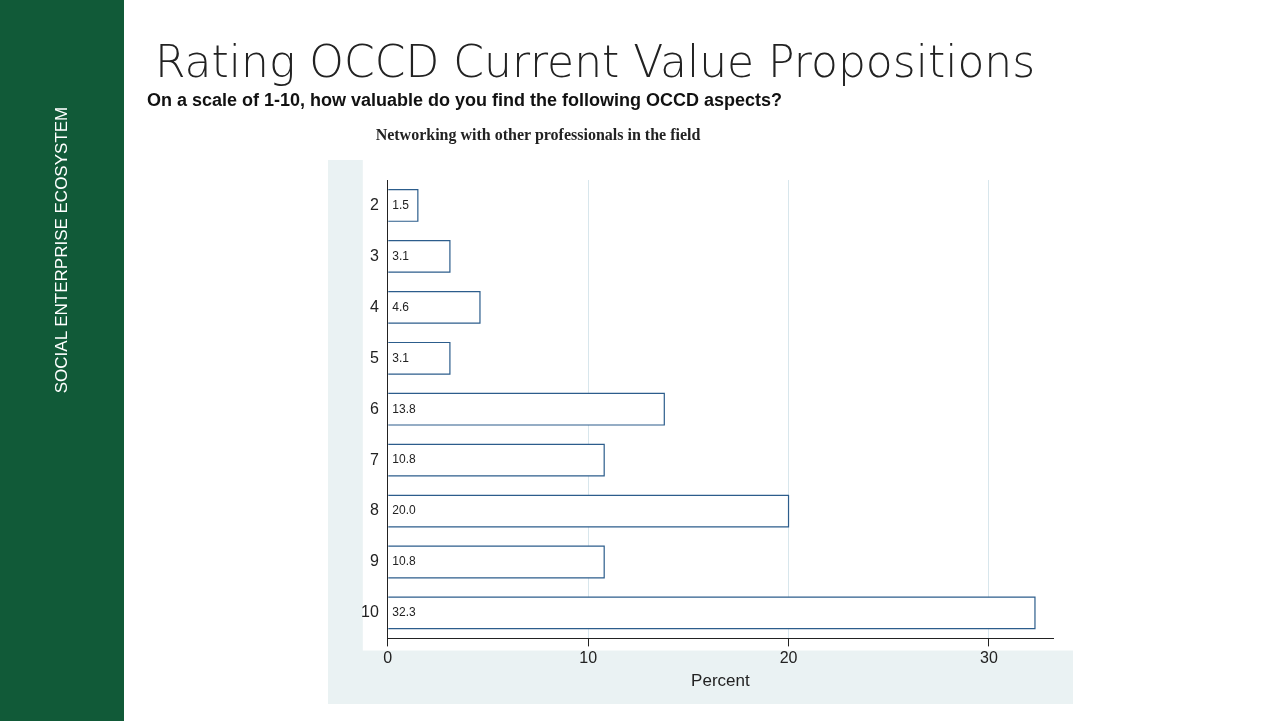  I want to click on y-tick-label: 7, so click(374, 459).